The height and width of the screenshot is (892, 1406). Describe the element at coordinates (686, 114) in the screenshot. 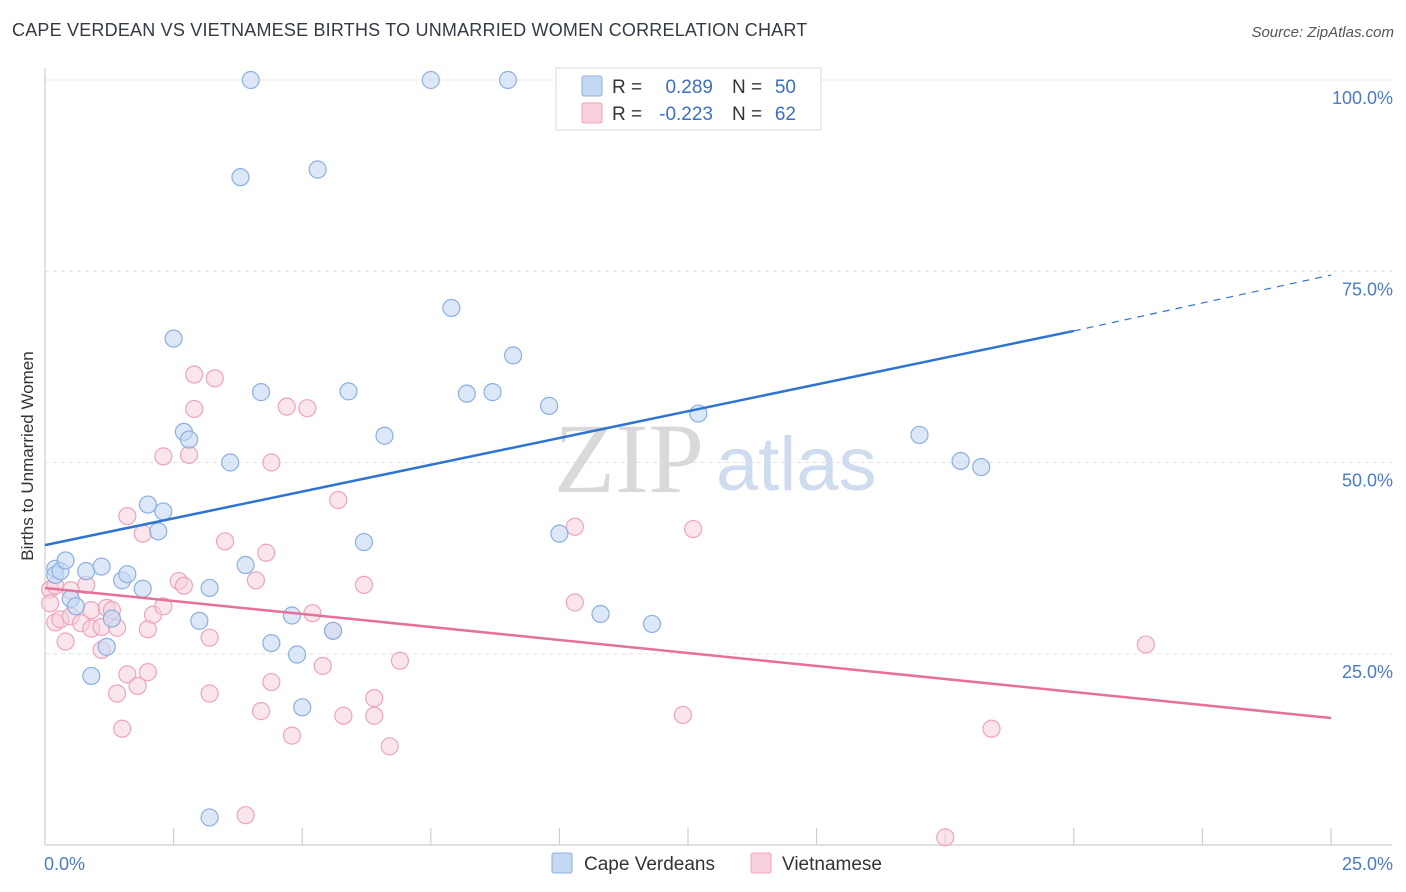

I see `legend-r-value-2: -0.223` at that location.